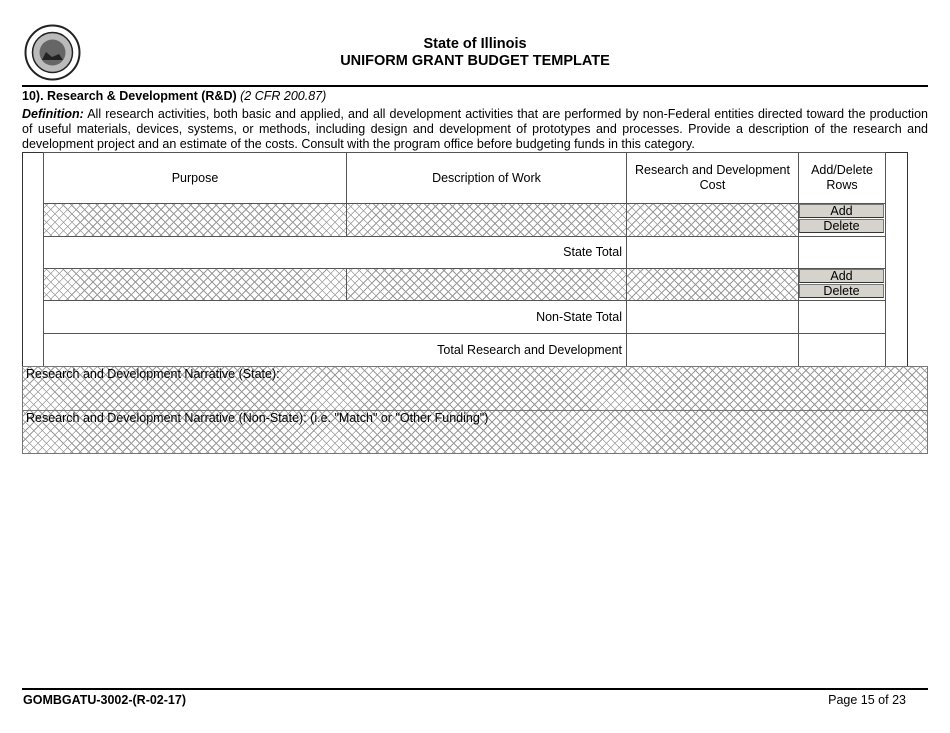  I want to click on col-header-purpose: Purpose, so click(195, 178).